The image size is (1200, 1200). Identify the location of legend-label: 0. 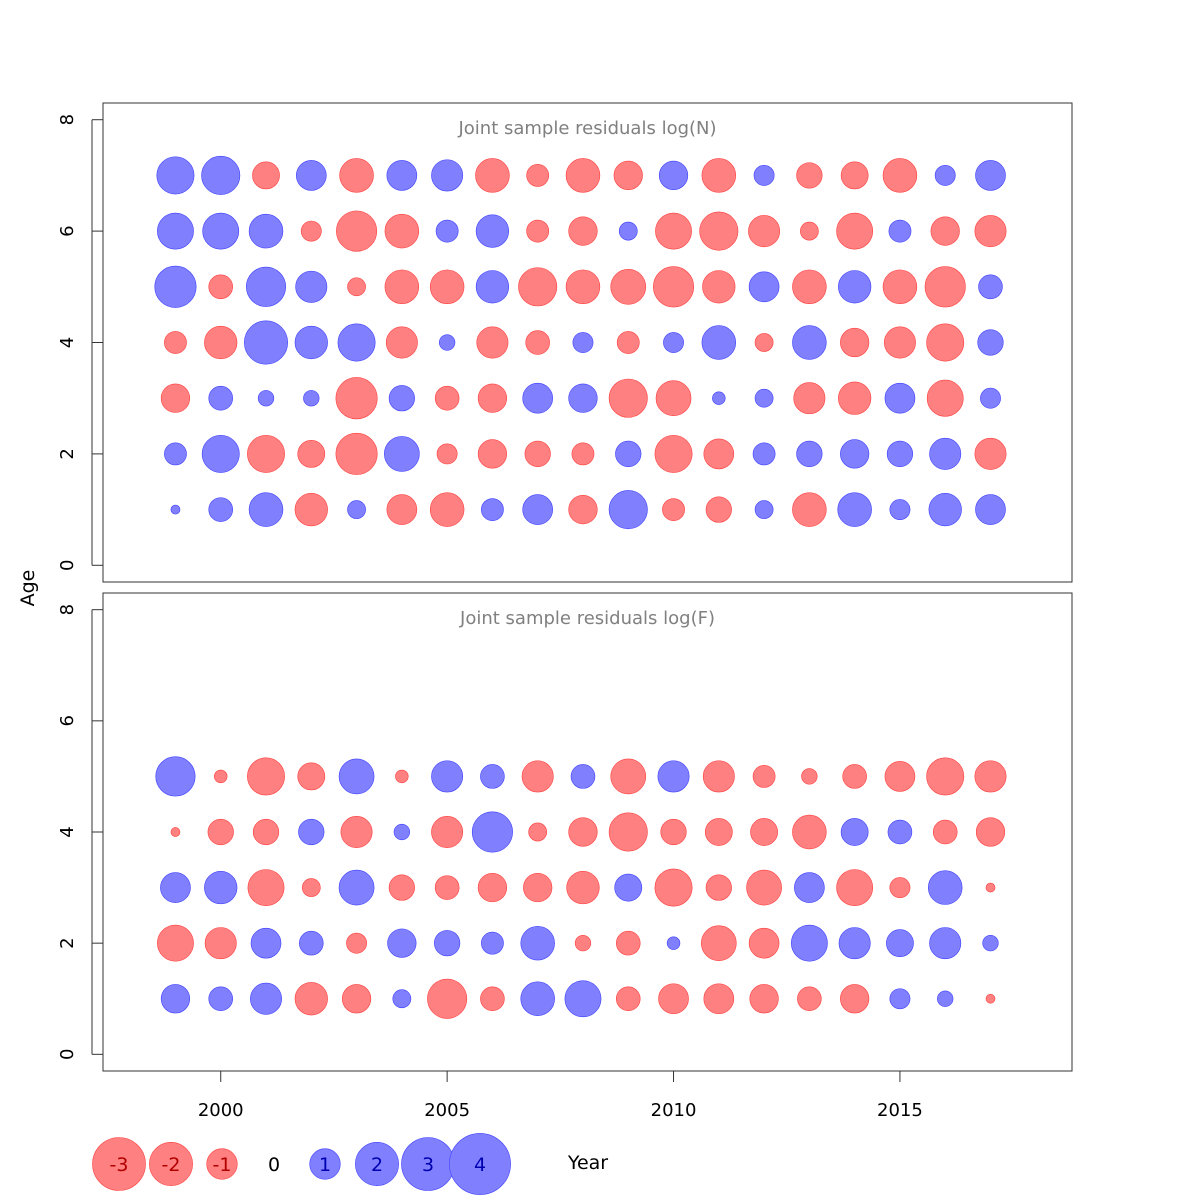
(274, 1165).